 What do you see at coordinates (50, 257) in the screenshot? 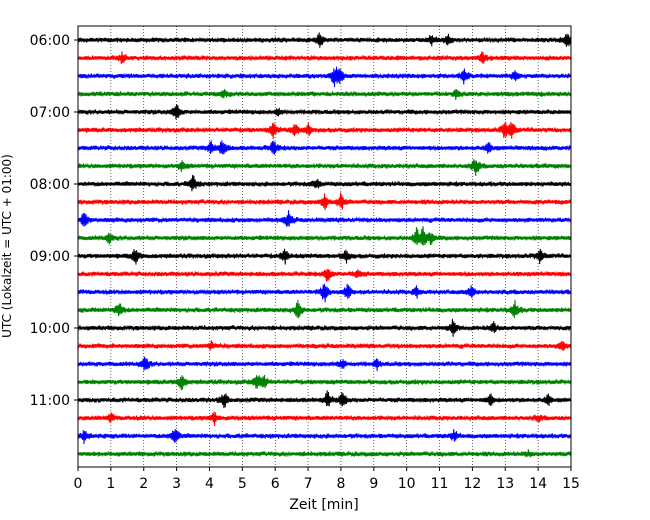
I see `y-tick-label: 09:00` at bounding box center [50, 257].